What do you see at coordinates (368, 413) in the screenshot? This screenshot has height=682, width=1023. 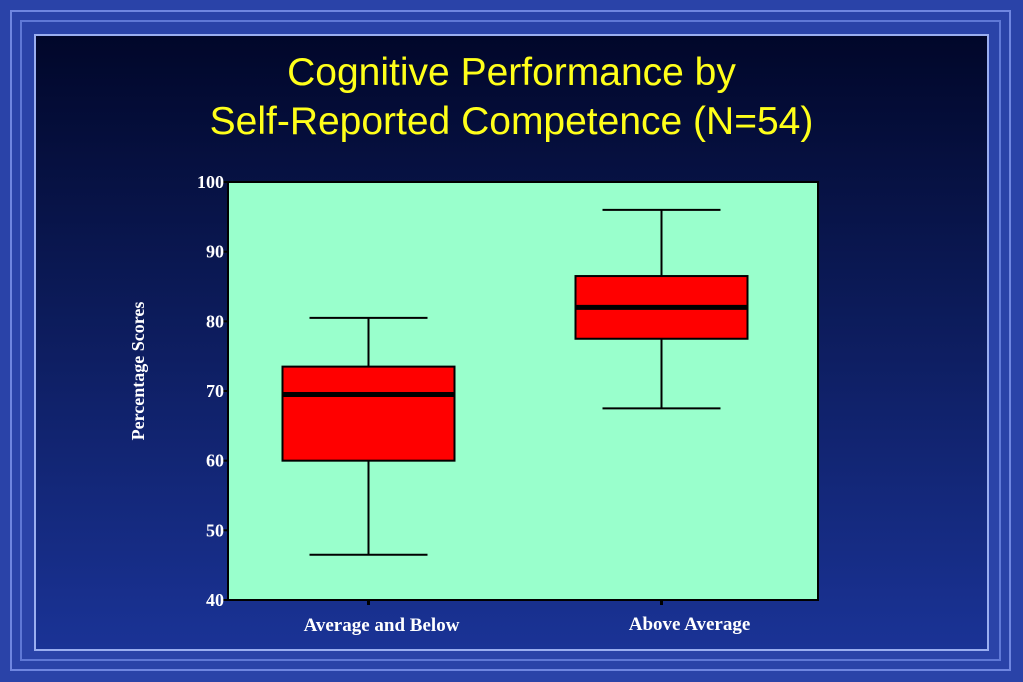 I see `box-iqr` at bounding box center [368, 413].